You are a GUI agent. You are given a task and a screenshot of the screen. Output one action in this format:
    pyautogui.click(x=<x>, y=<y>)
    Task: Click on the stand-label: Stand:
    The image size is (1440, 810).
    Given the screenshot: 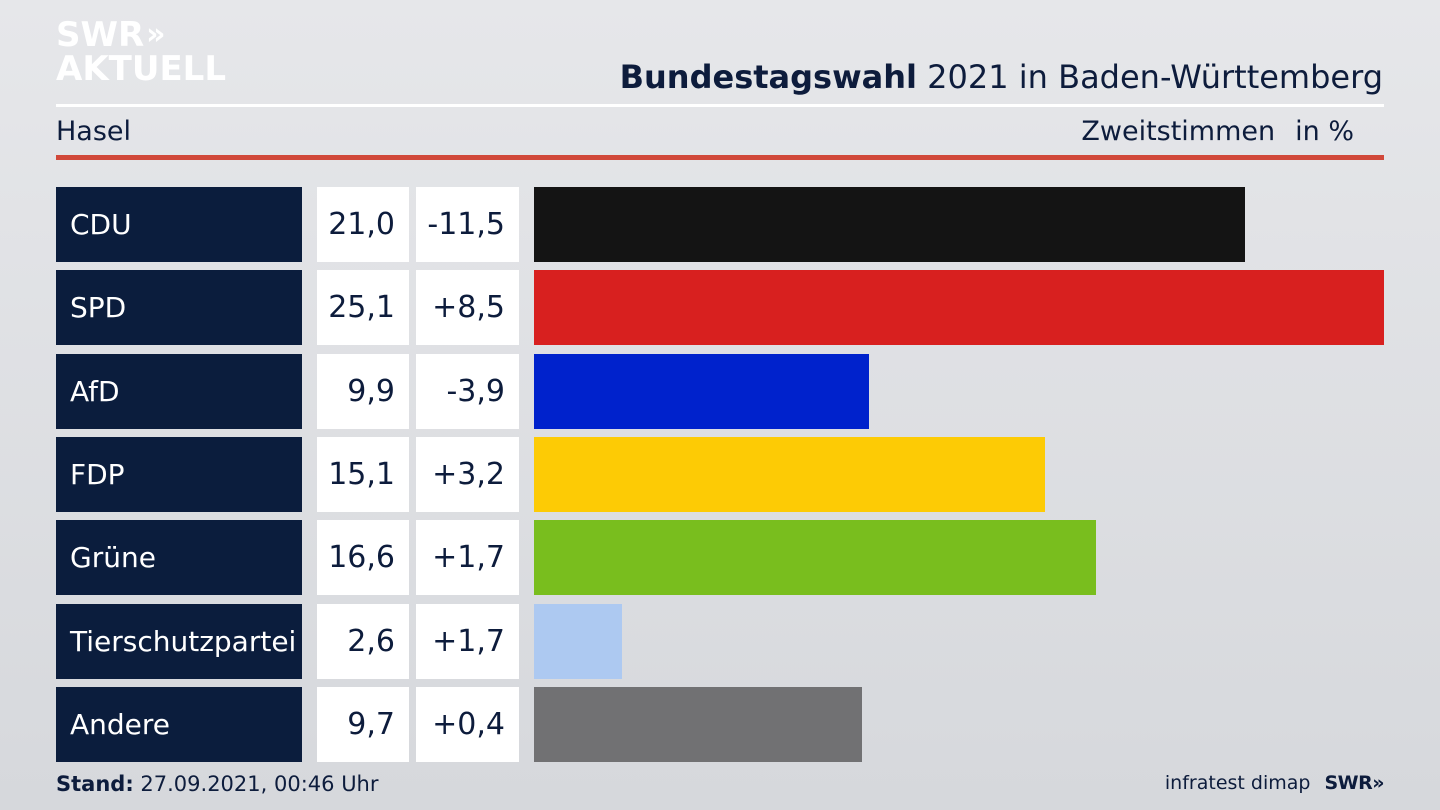 What is the action you would take?
    pyautogui.click(x=95, y=784)
    